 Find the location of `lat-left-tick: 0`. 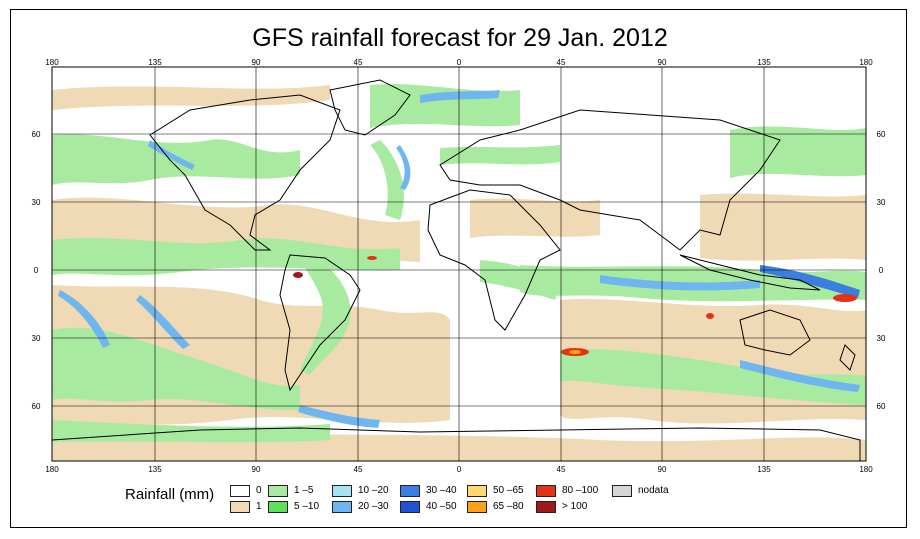

lat-left-tick: 0 is located at coordinates (36, 270).